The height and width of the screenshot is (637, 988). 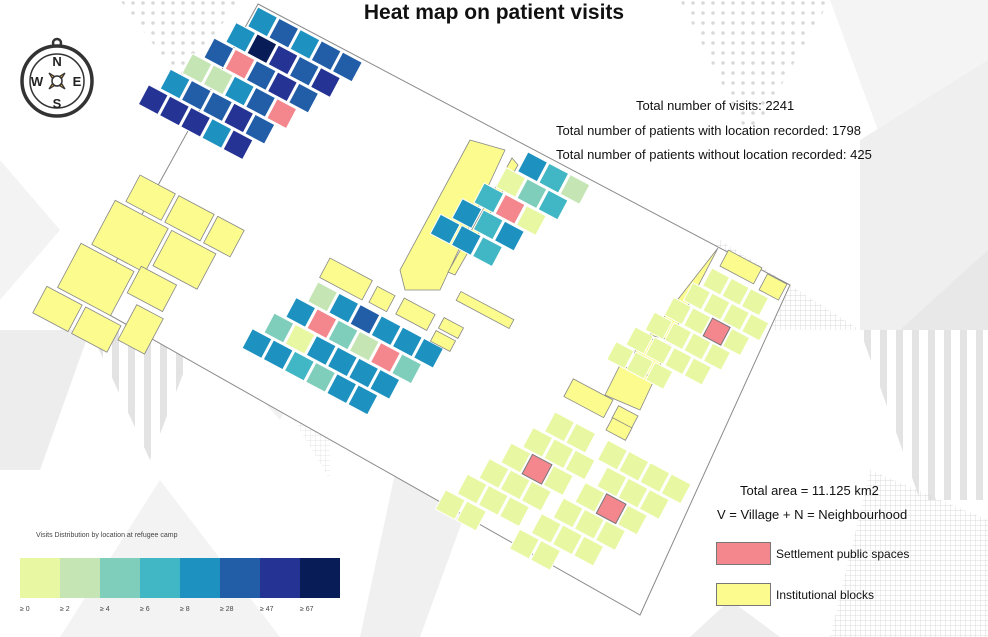 What do you see at coordinates (809, 490) in the screenshot?
I see `total-area: Total area = 11.125 km2` at bounding box center [809, 490].